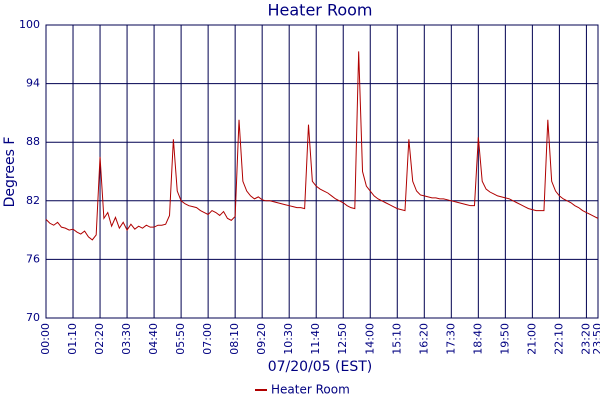 The height and width of the screenshot is (400, 600). Describe the element at coordinates (450, 339) in the screenshot. I see `x-tick-label: 17:30` at that location.